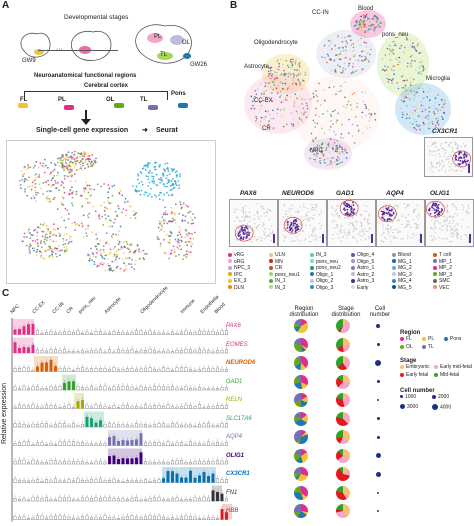 Image resolution: width=474 pixels, height=526 pixels. I want to click on gene-label-cx3cr1: CX3CR1, so click(238, 474).